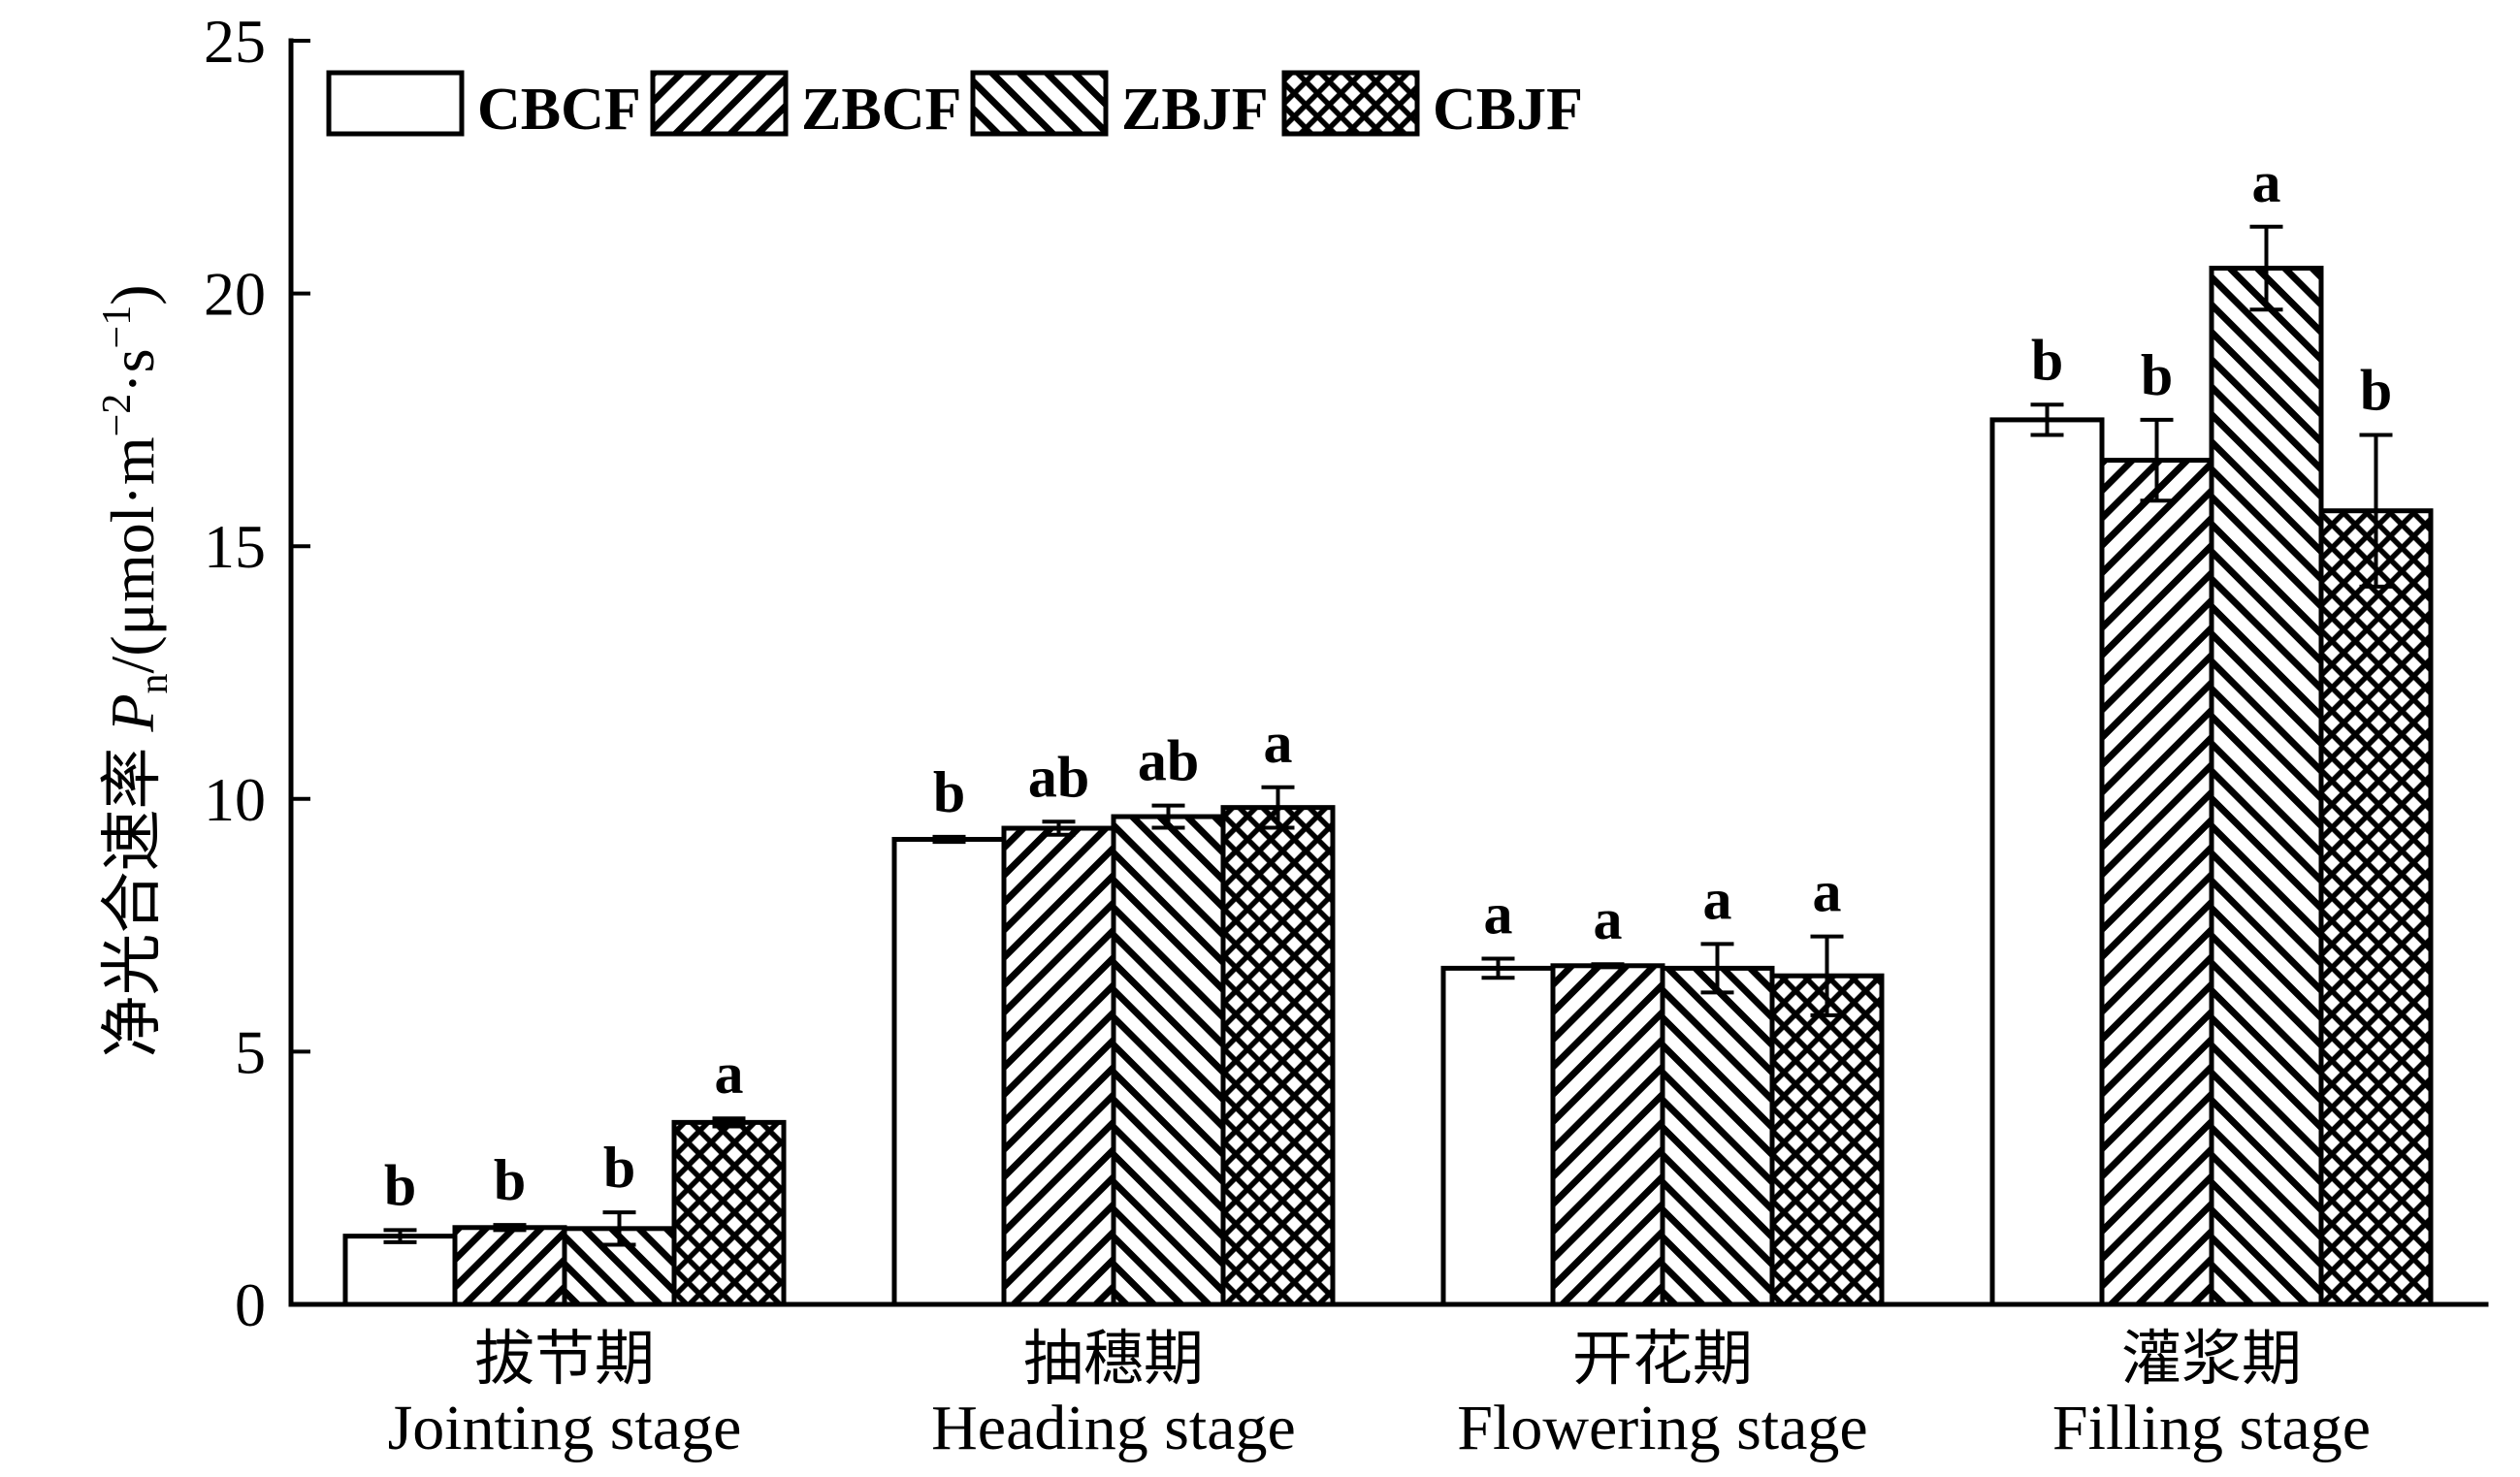 The width and height of the screenshot is (2520, 1477). Describe the element at coordinates (132, 294) in the screenshot. I see `y-axis-label-part: )` at that location.